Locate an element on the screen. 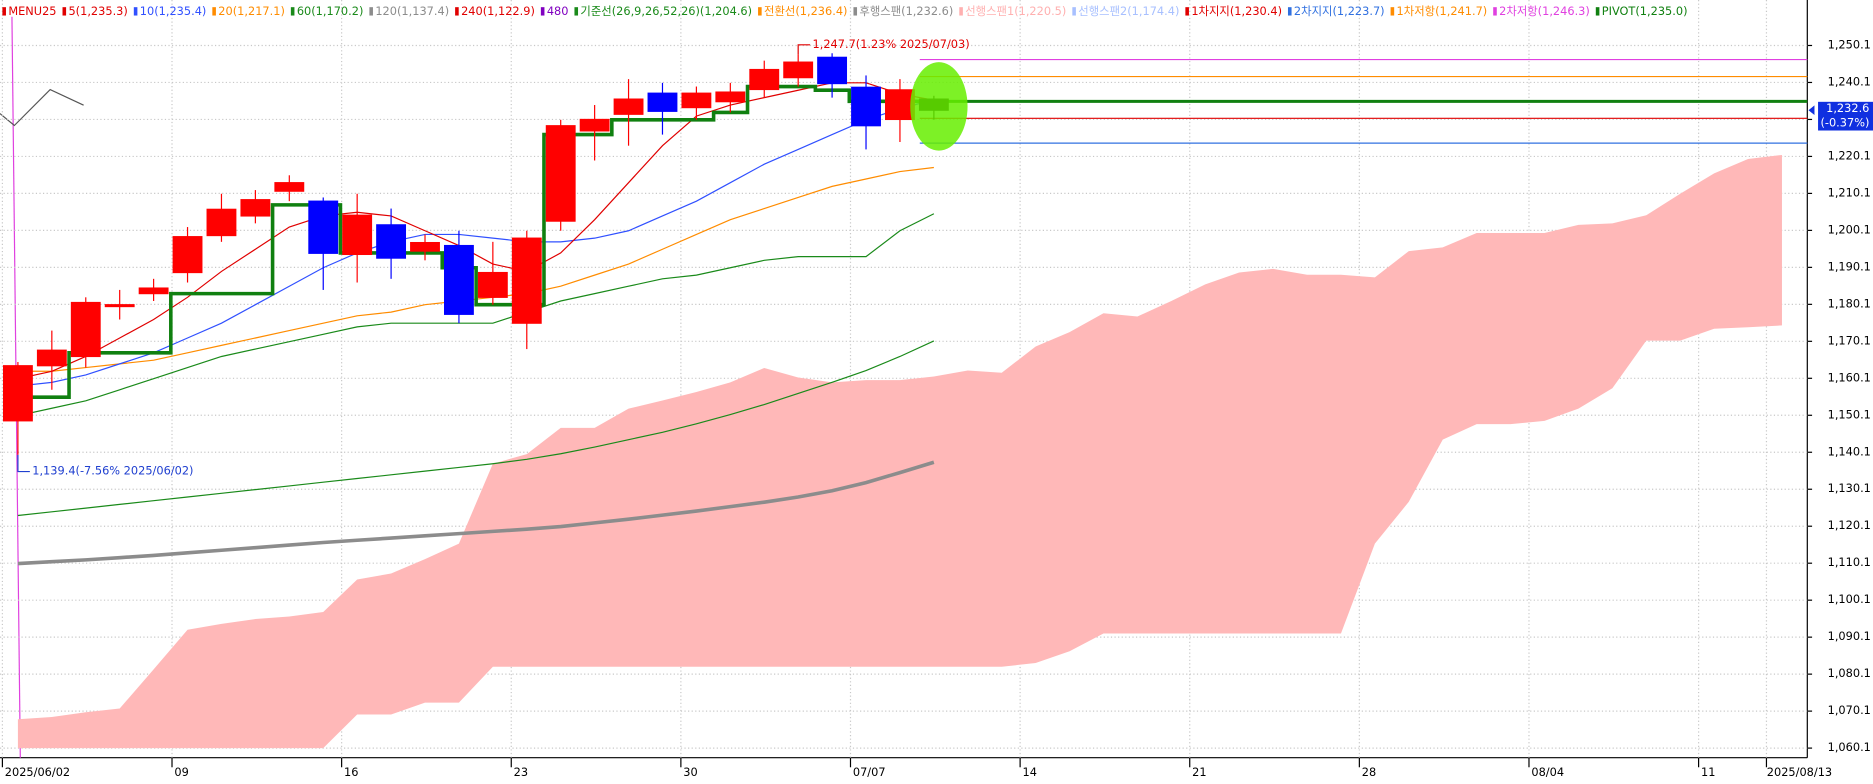 The height and width of the screenshot is (784, 1873). x-tick-label: 30 is located at coordinates (690, 772).